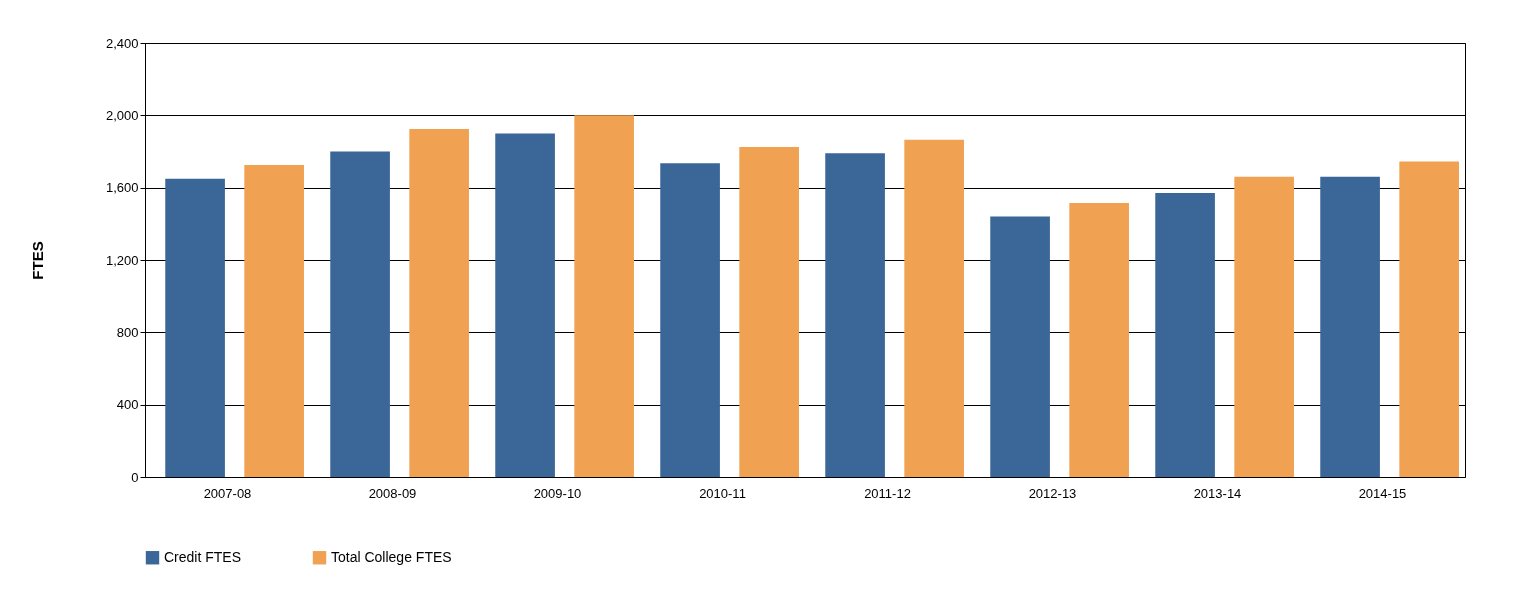 Image resolution: width=1527 pixels, height=590 pixels. Describe the element at coordinates (122, 43) in the screenshot. I see `y-tick-label: 2,400` at that location.